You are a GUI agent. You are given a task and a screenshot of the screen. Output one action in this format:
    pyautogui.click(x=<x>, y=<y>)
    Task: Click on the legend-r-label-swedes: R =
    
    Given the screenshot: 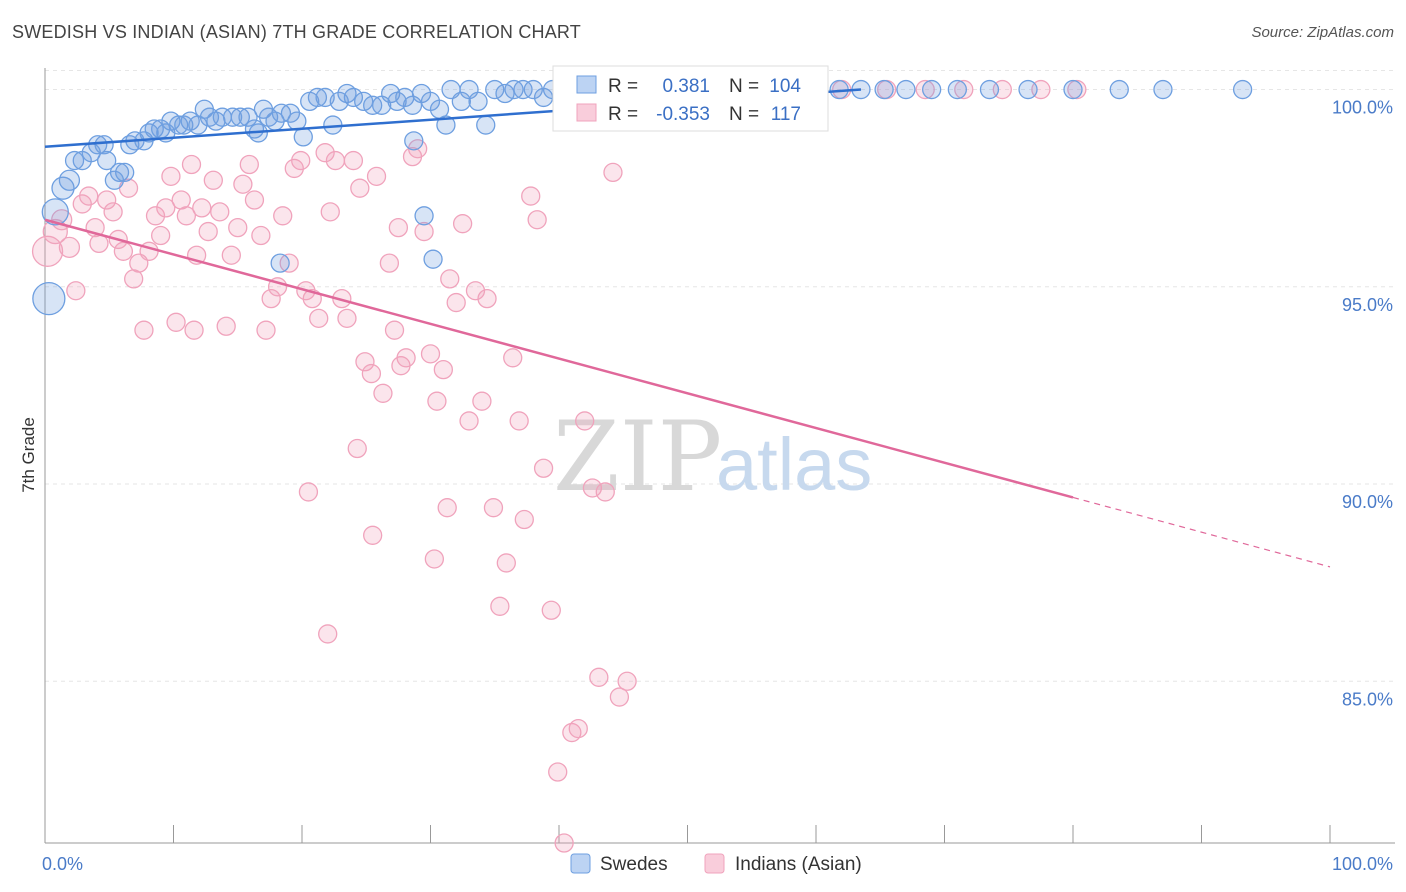 What is the action you would take?
    pyautogui.click(x=623, y=86)
    